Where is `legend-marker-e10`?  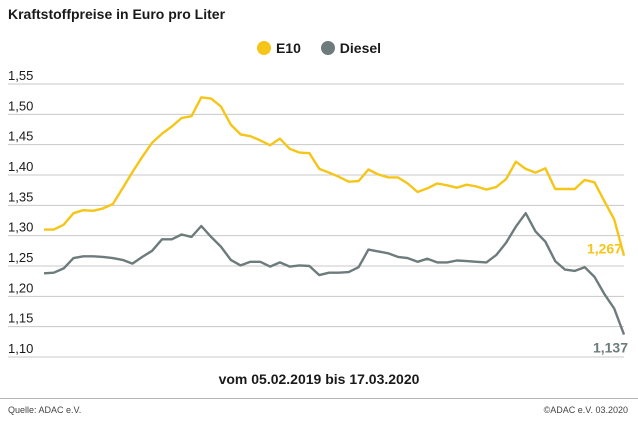 legend-marker-e10 is located at coordinates (263, 48).